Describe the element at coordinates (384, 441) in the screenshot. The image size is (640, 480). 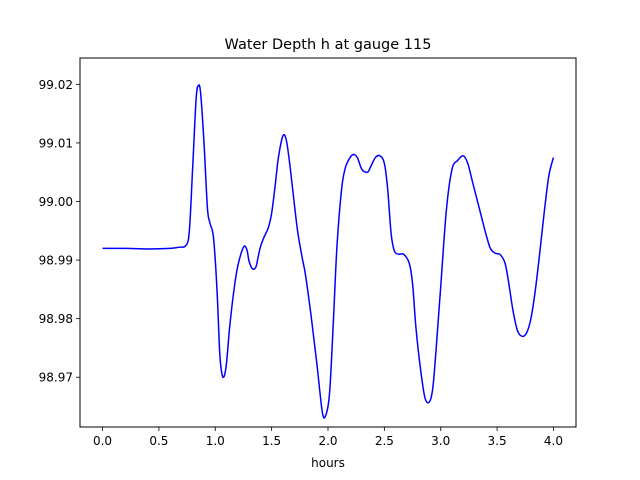
I see `x-tick-label: 2.5` at that location.